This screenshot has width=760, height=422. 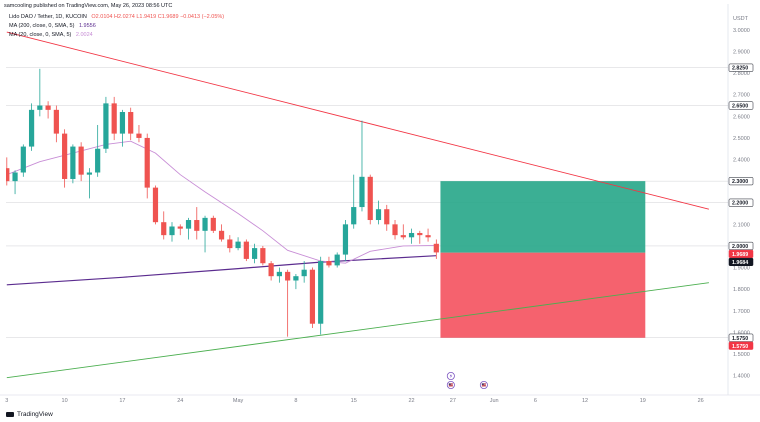 What do you see at coordinates (411, 401) in the screenshot?
I see `x-tick-label: 22` at bounding box center [411, 401].